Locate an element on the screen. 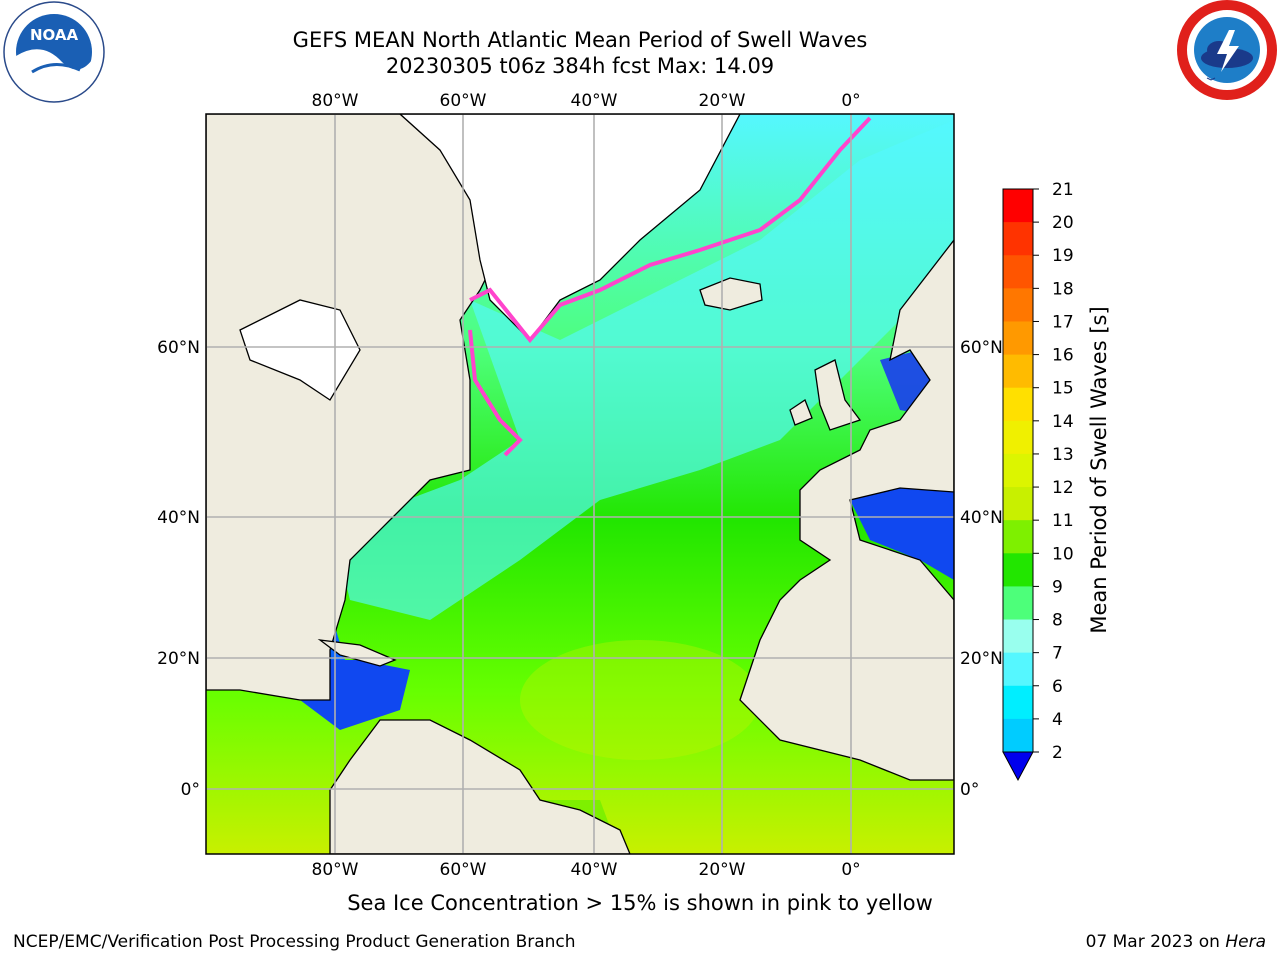 This screenshot has height=960, width=1280. colorbar-tick-label: 15 is located at coordinates (1063, 389).